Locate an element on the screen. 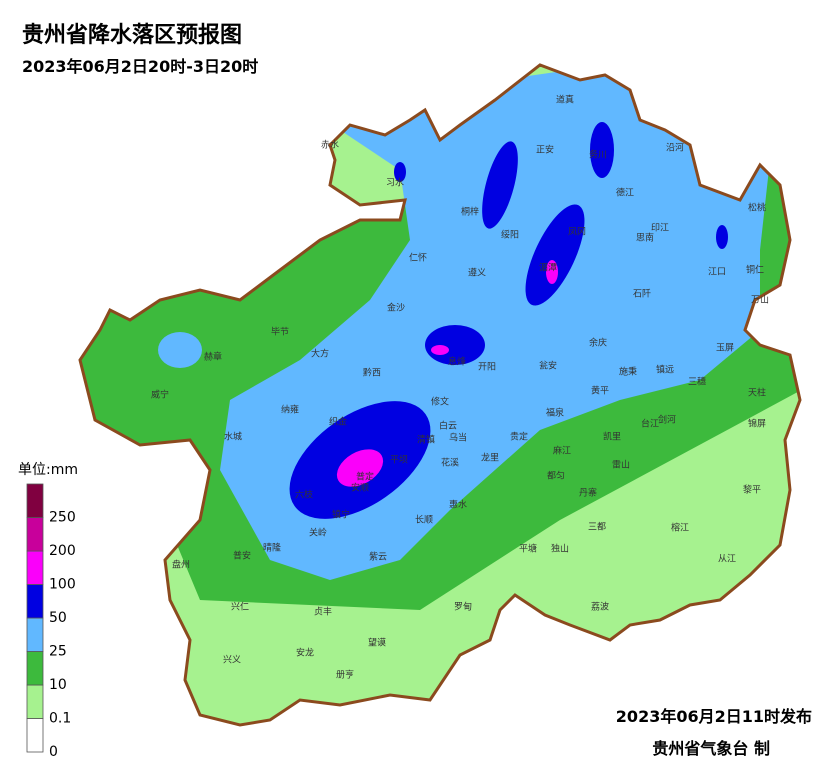 This screenshot has width=830, height=779. map-title: 贵州省降水落区预报图 is located at coordinates (132, 35).